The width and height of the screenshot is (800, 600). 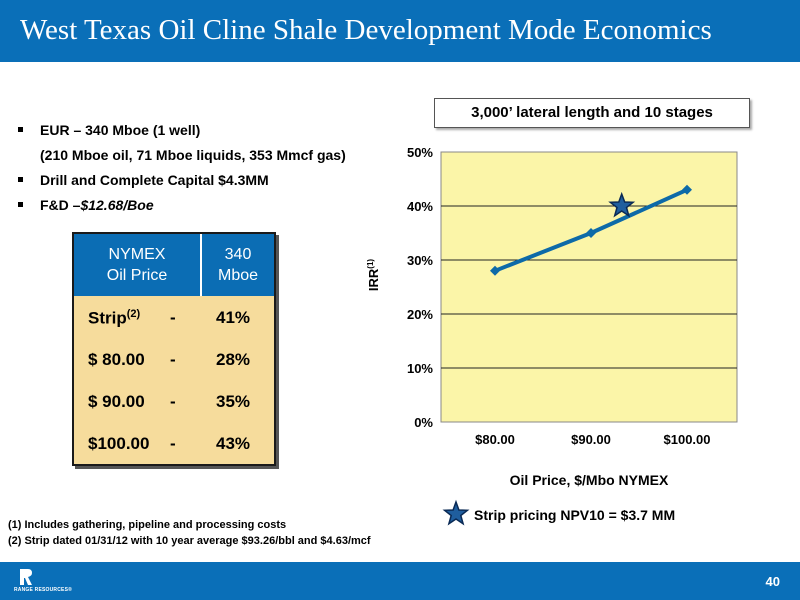 What do you see at coordinates (117, 205) in the screenshot?
I see `bullet-fd-value: $12.68/Boe` at bounding box center [117, 205].